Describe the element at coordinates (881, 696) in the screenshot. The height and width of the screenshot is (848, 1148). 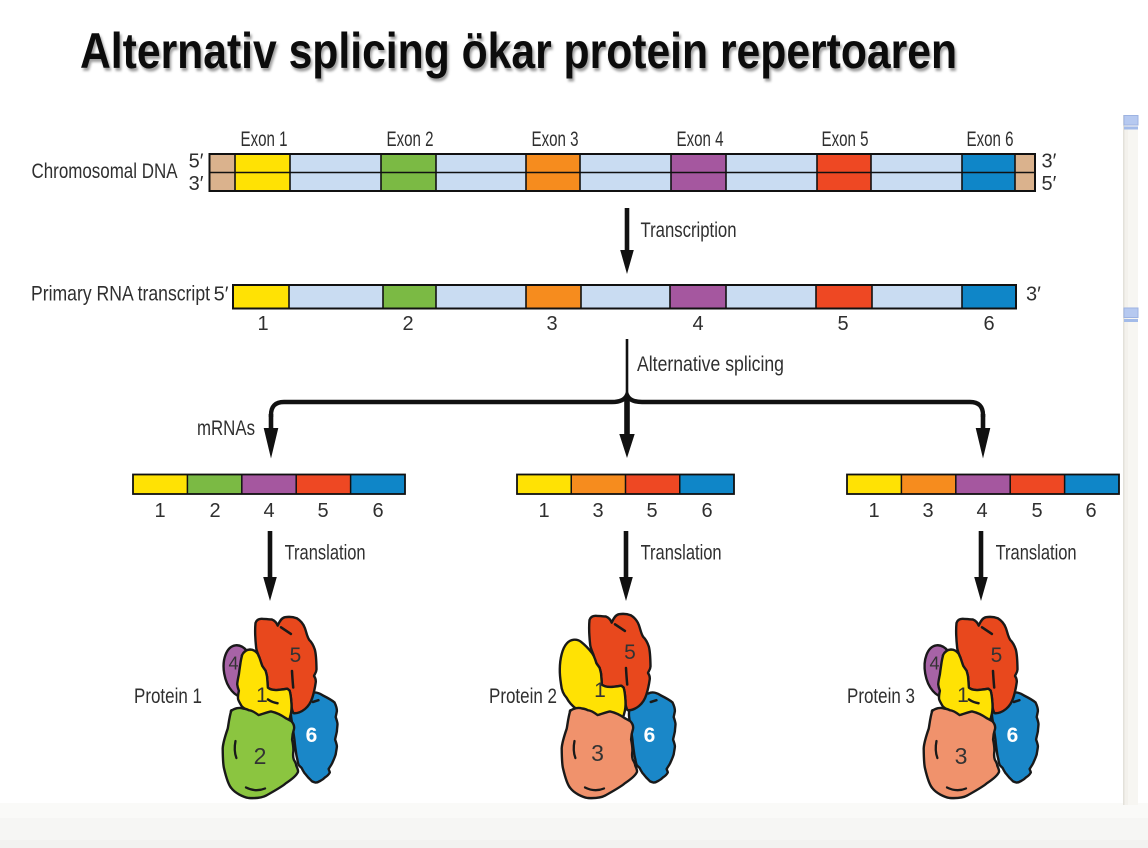
I see `svg-text: Protein 3` at that location.